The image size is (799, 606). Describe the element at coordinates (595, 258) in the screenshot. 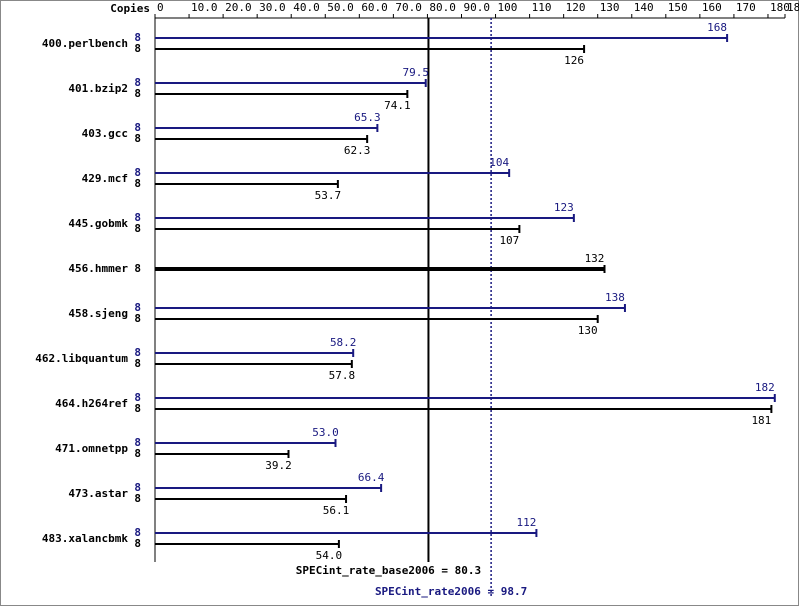

I see `value-label: 132` at that location.